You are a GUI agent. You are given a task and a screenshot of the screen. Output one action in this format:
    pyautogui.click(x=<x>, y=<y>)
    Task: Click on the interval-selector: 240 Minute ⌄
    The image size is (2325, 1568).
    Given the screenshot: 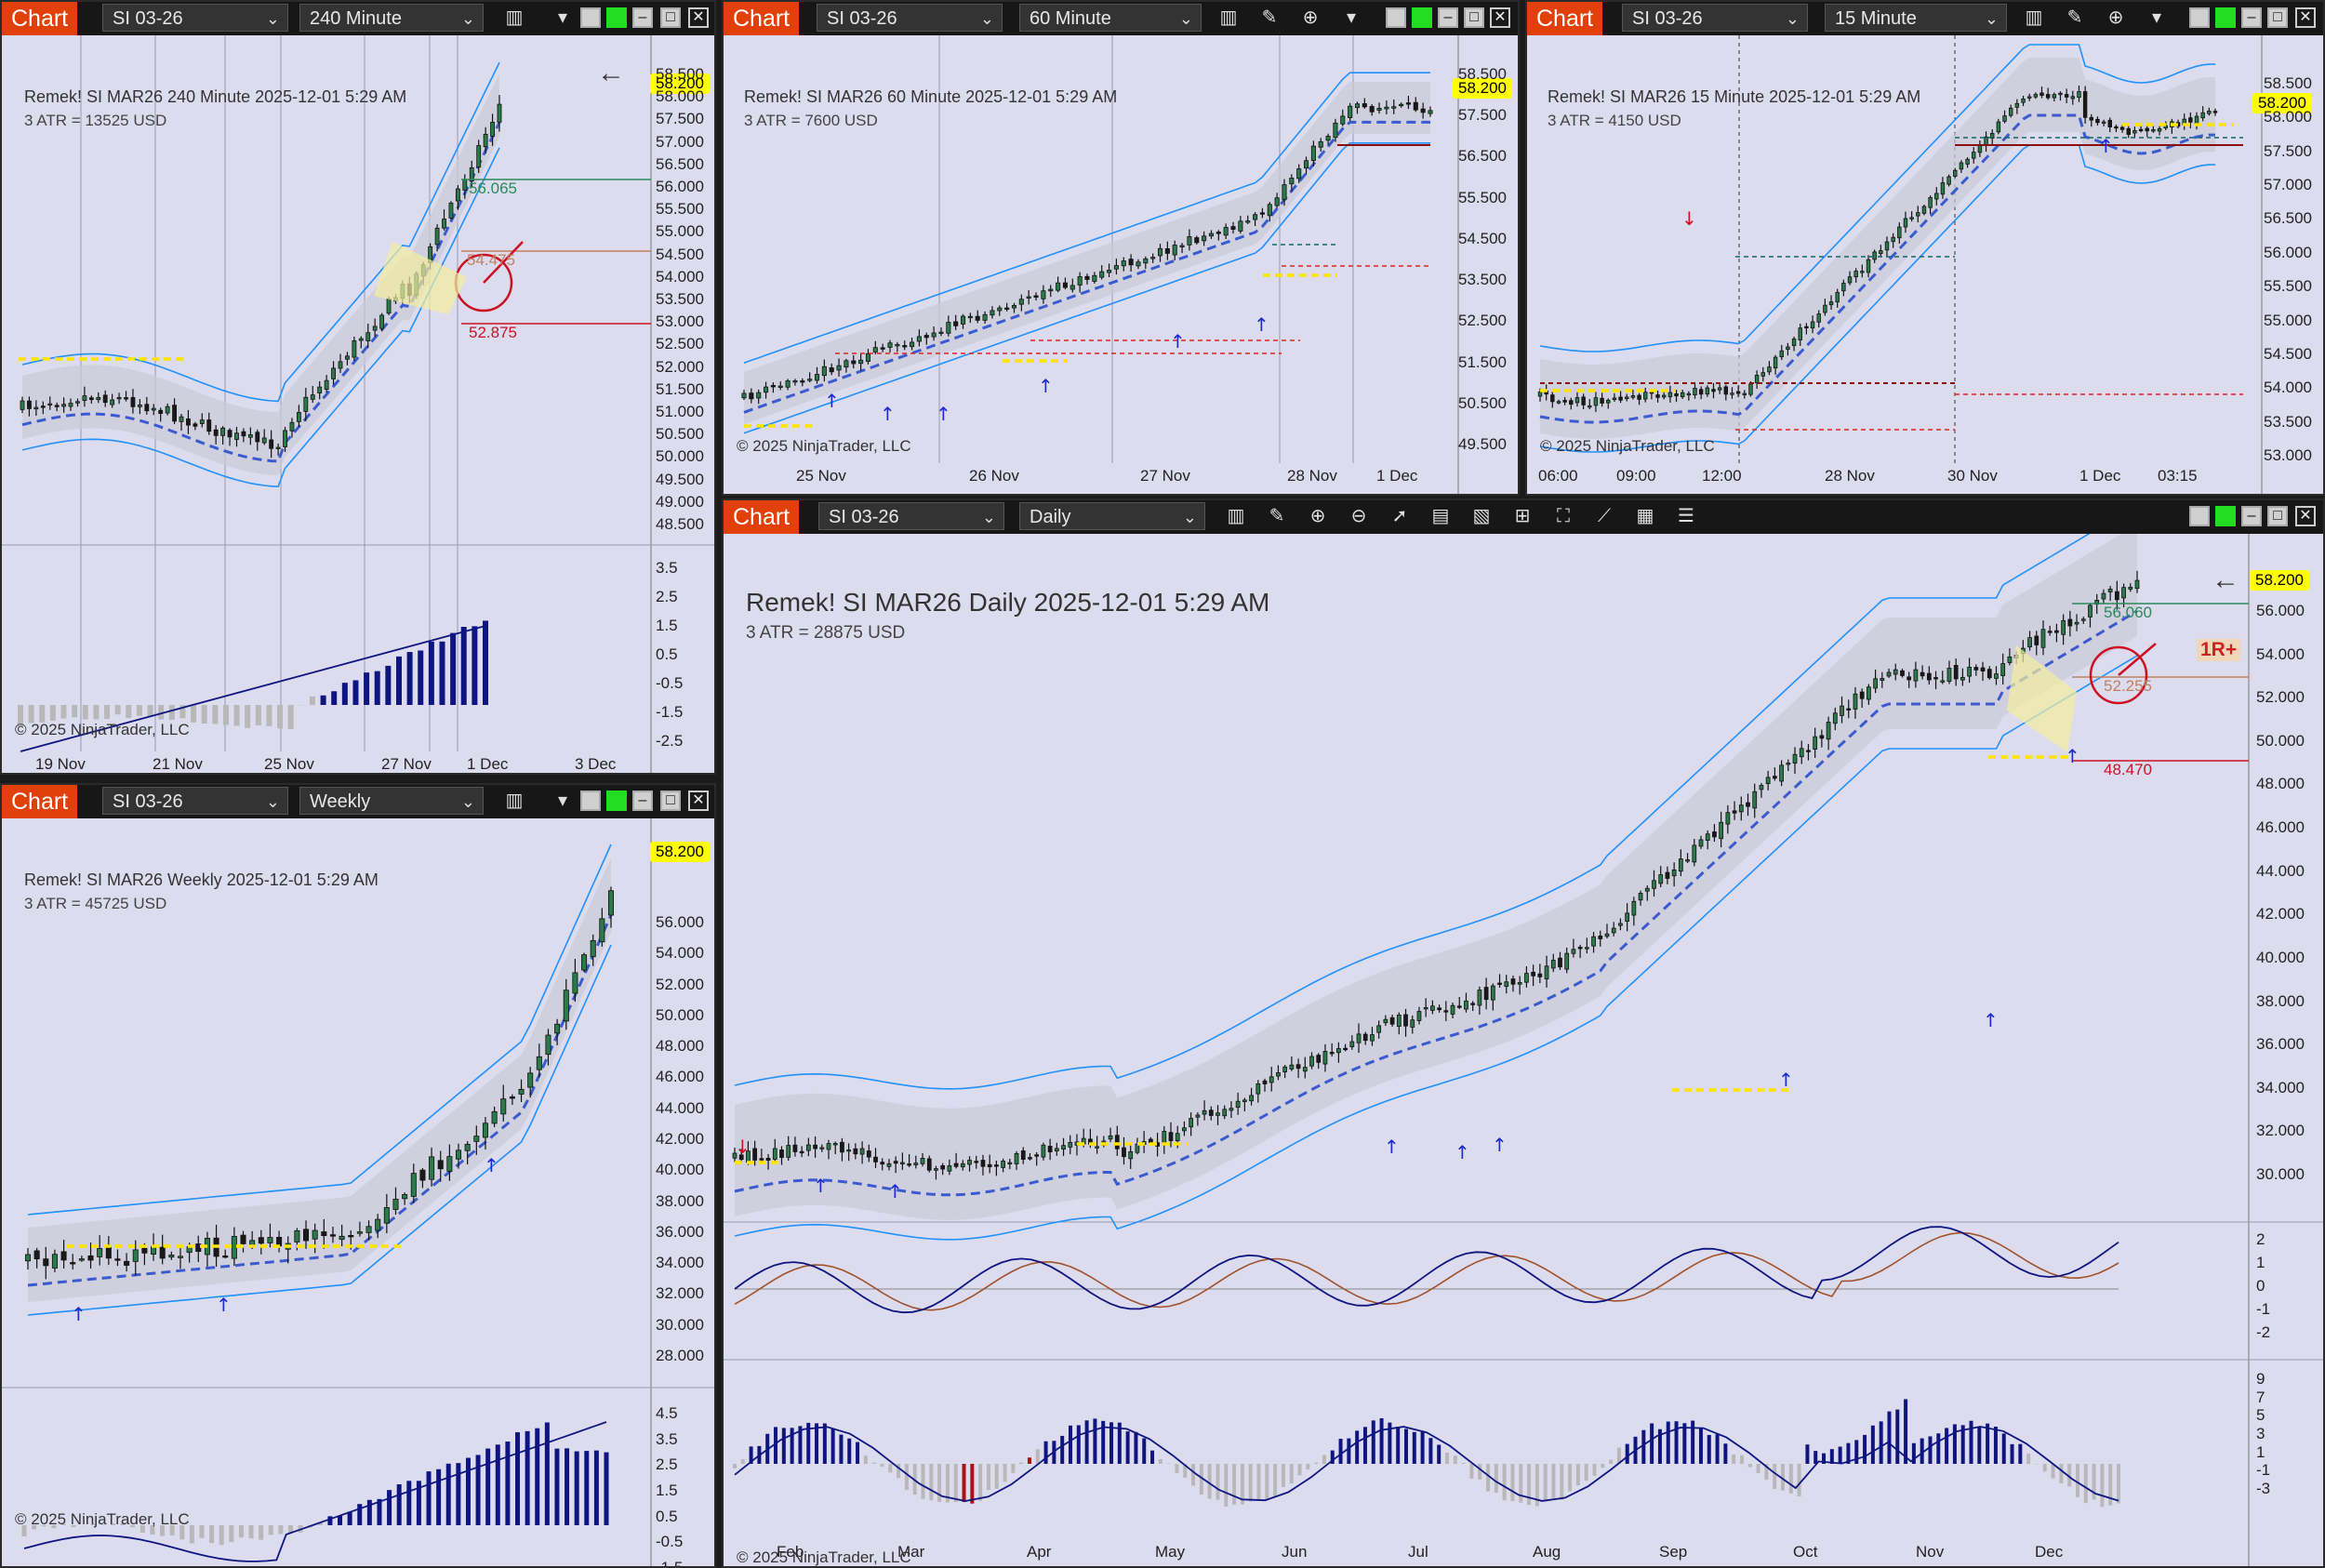 What is the action you would take?
    pyautogui.click(x=391, y=18)
    